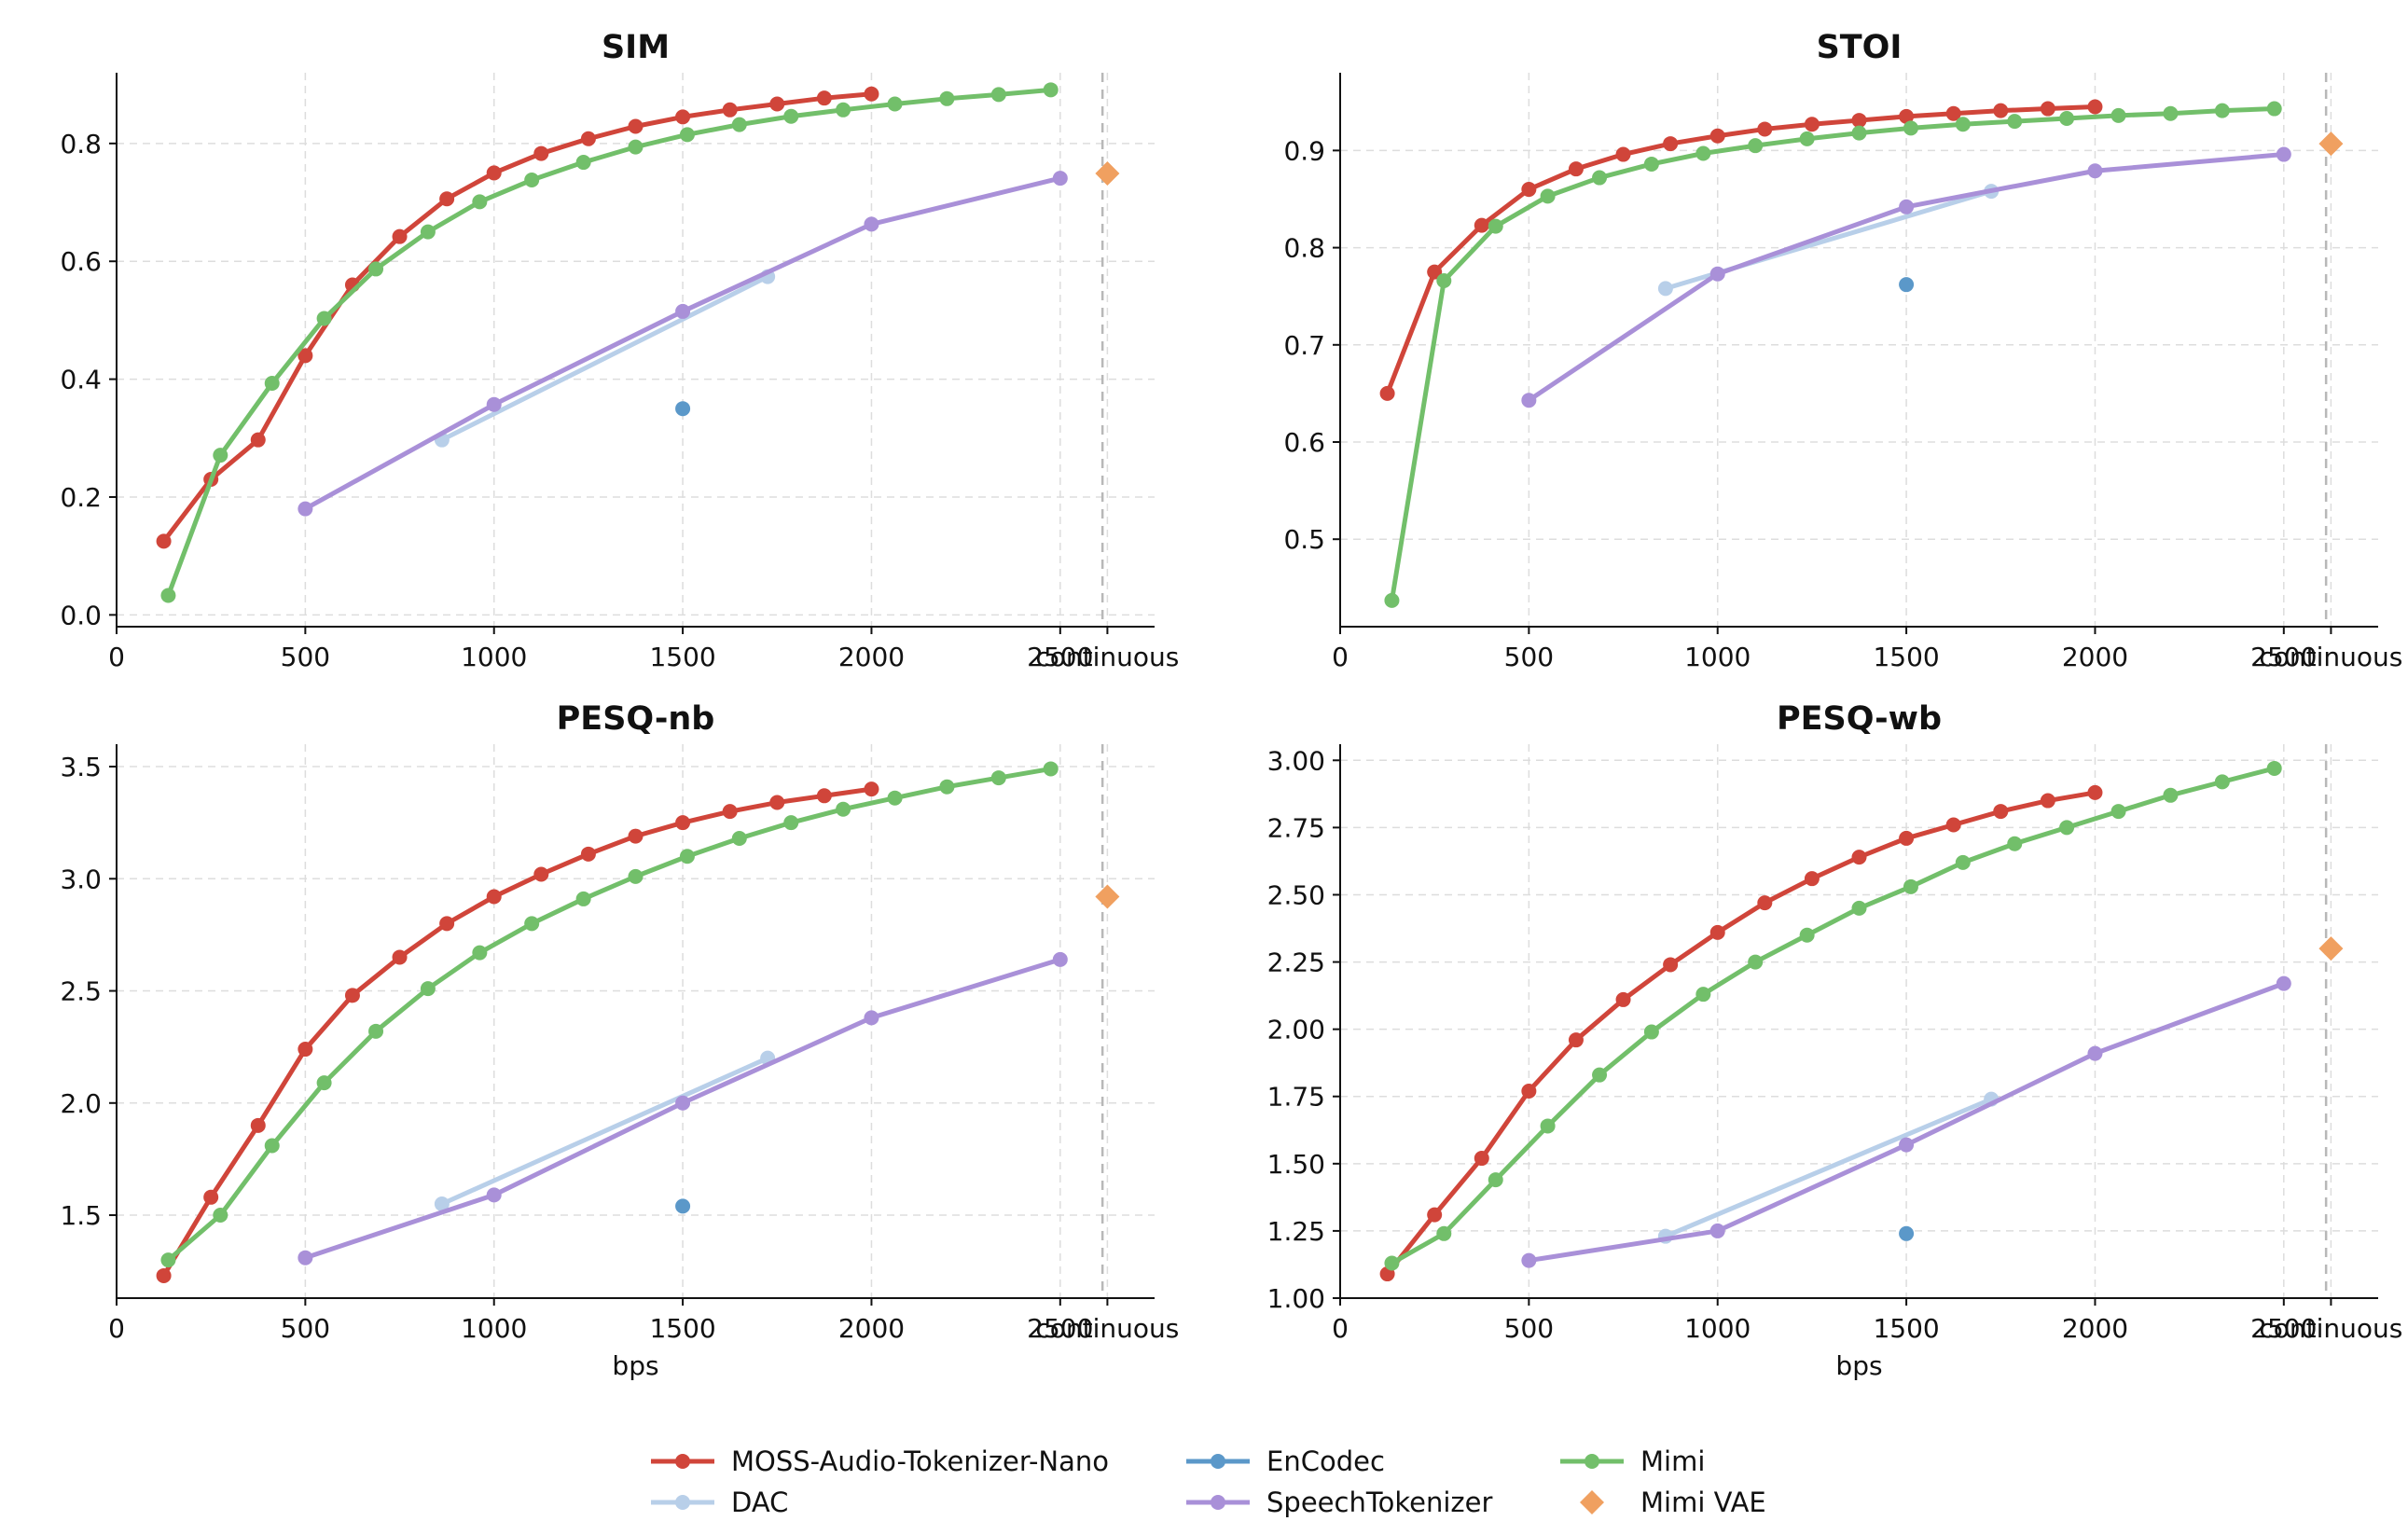 This screenshot has height=1535, width=2408. Describe the element at coordinates (1859, 719) in the screenshot. I see `panel-title: PESQ-wb` at that location.